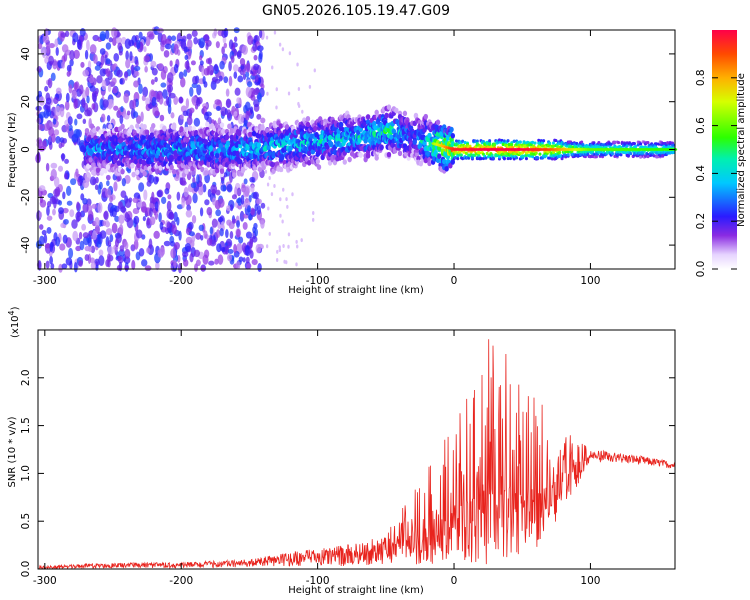  What do you see at coordinates (206, 173) in the screenshot?
I see `heatmap-cell-2051` at bounding box center [206, 173].